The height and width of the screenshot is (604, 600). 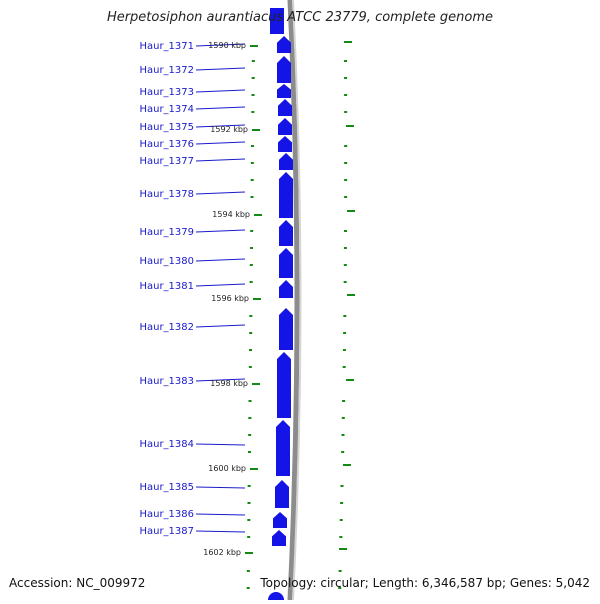 I want to click on scale-label: 1590 kbp, so click(x=227, y=45).